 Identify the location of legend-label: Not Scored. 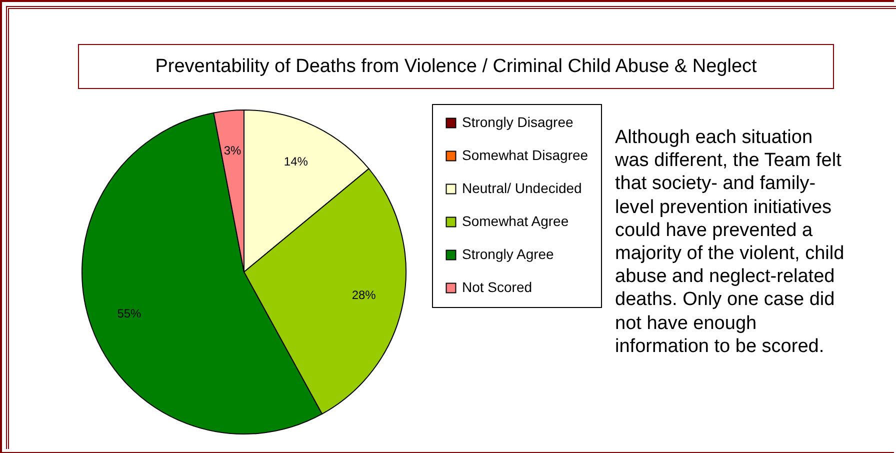
(497, 287).